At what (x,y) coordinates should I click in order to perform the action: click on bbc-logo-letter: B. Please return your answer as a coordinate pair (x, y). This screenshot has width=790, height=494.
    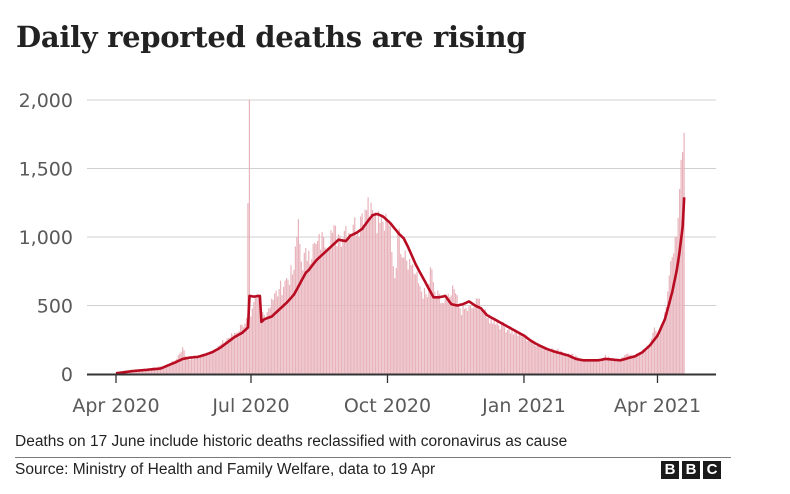
    Looking at the image, I should click on (670, 470).